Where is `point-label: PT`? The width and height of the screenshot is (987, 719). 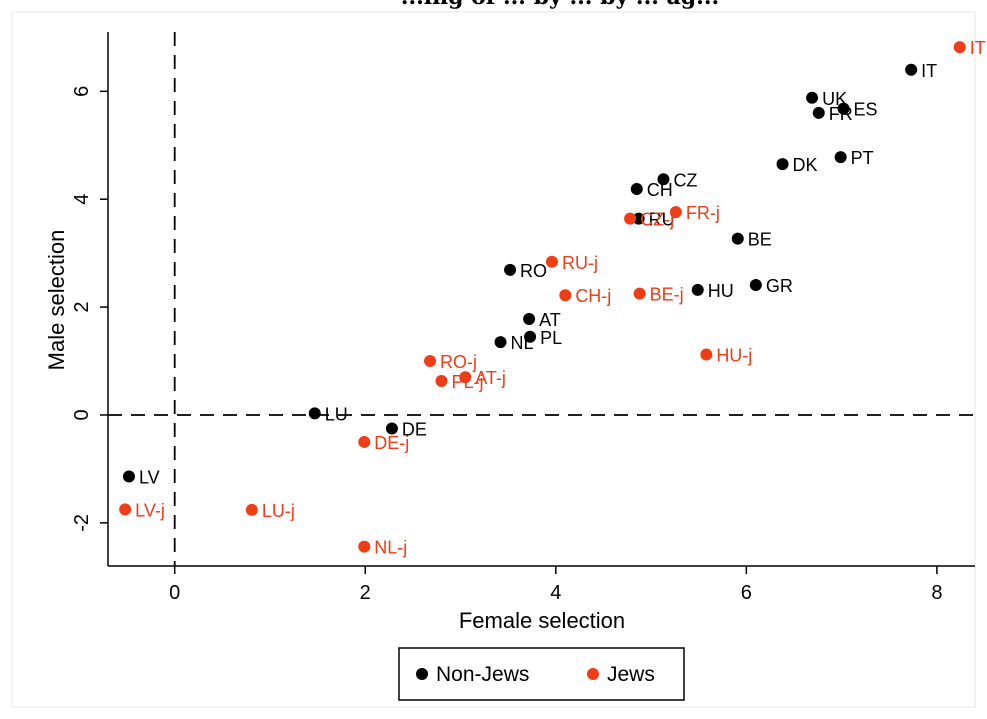 point-label: PT is located at coordinates (862, 158).